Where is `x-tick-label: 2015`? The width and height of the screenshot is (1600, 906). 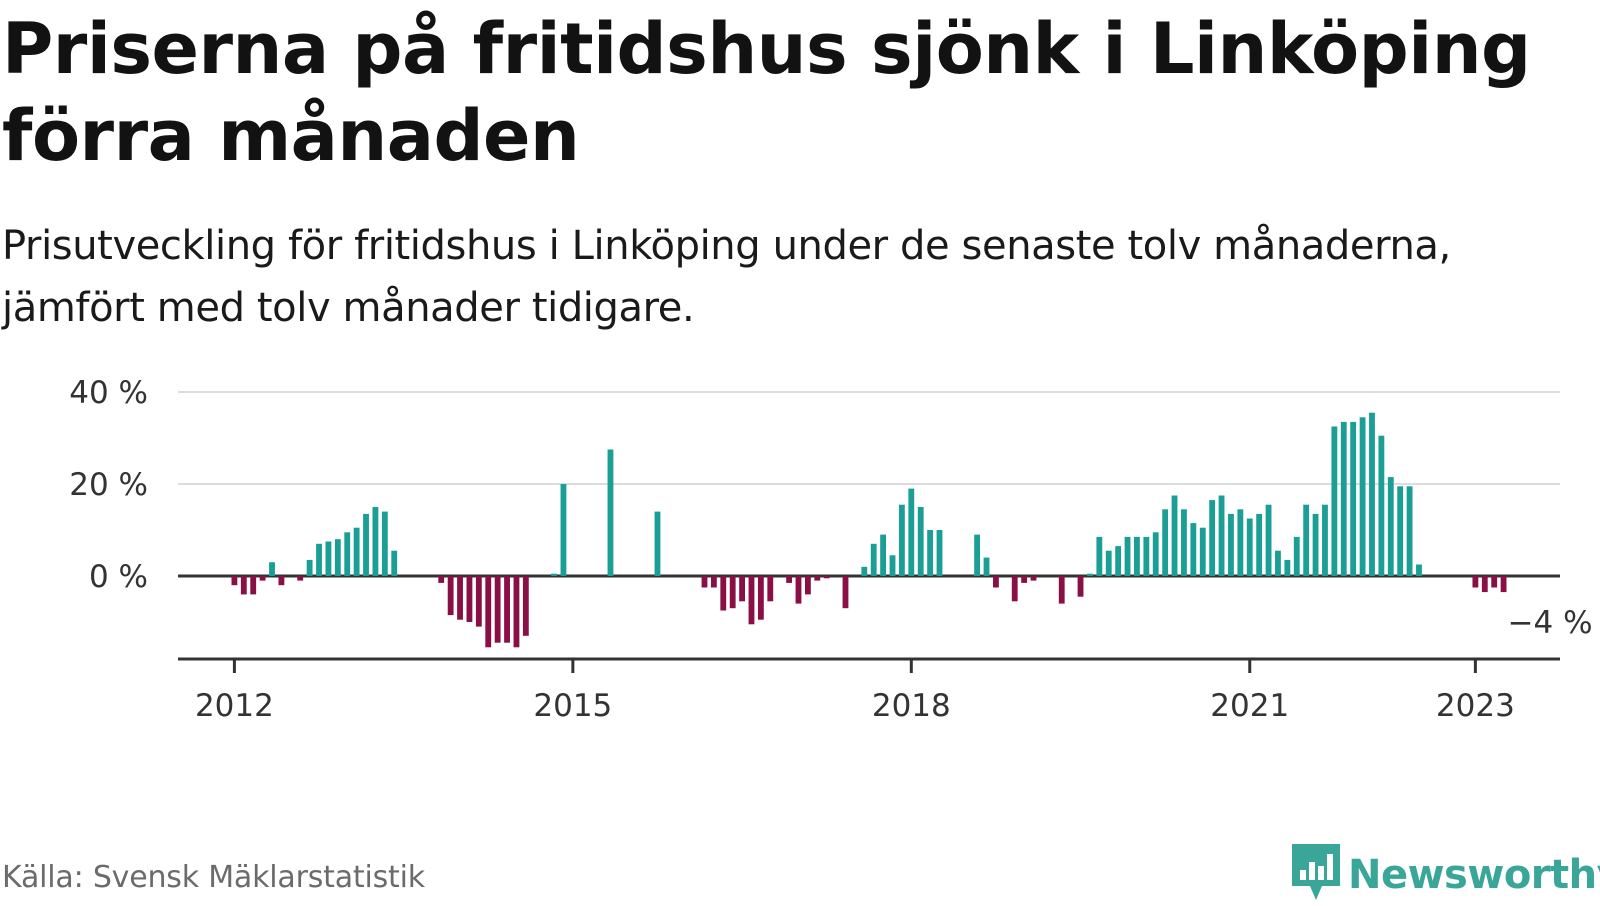
x-tick-label: 2015 is located at coordinates (572, 706).